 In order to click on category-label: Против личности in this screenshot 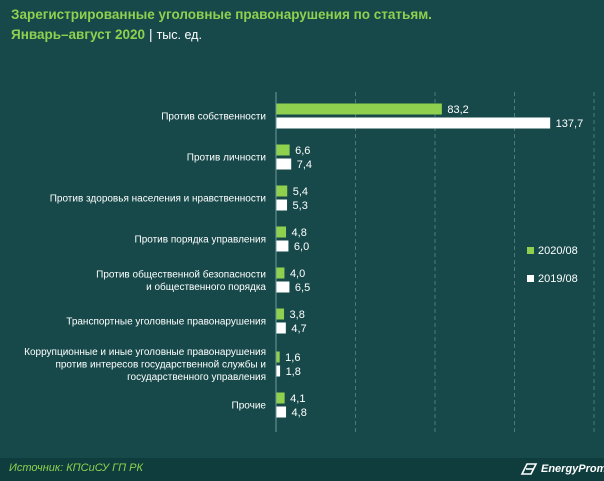, I will do `click(226, 158)`.